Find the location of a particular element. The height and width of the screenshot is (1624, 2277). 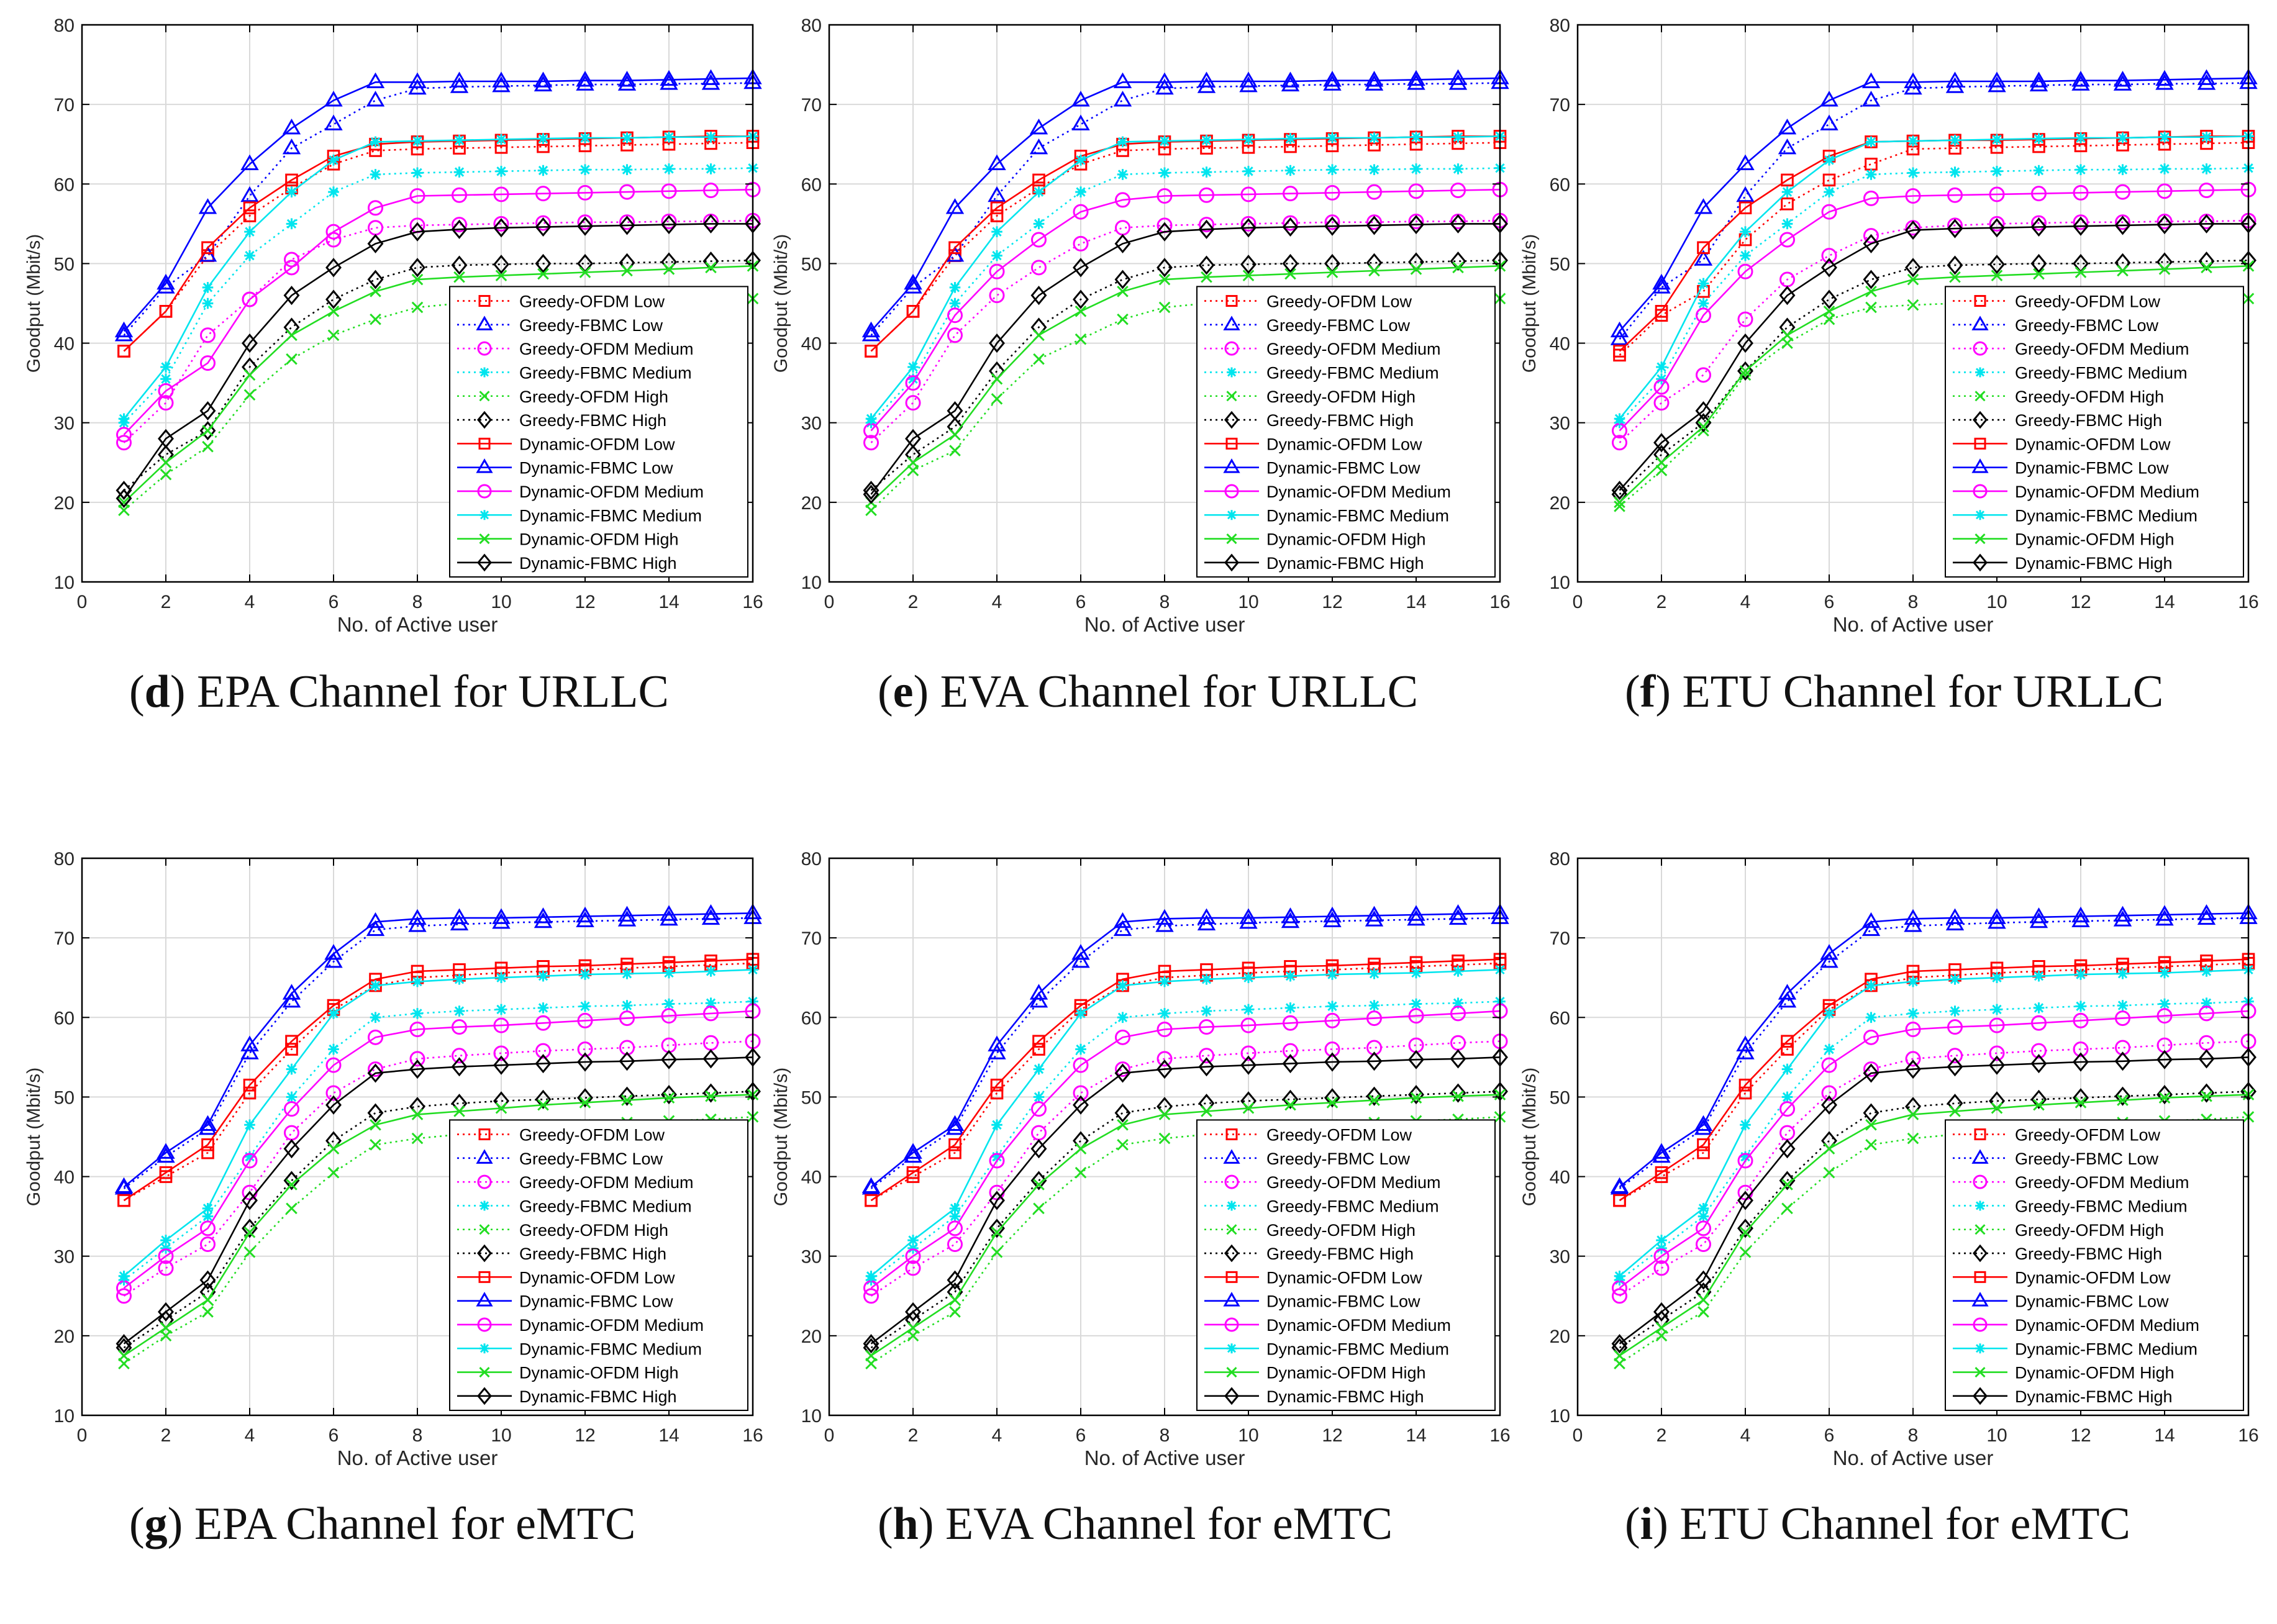

series-line-greedy-ofdm-low is located at coordinates (1185, 1082).